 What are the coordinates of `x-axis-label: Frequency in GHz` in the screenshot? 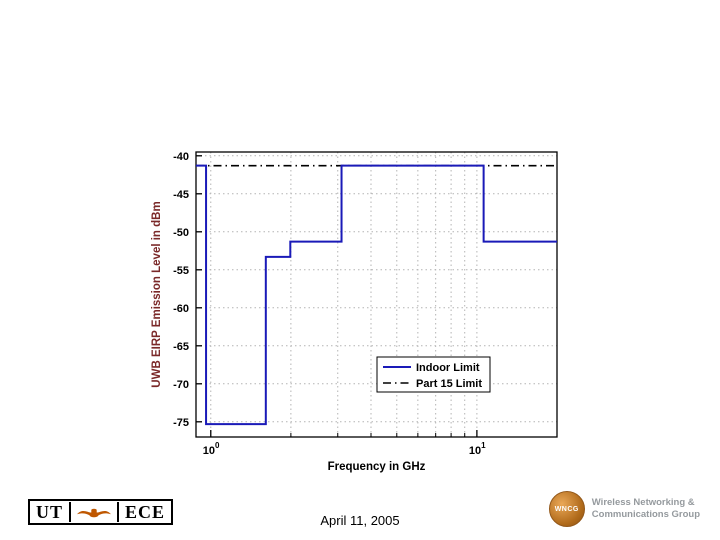 It's located at (377, 467).